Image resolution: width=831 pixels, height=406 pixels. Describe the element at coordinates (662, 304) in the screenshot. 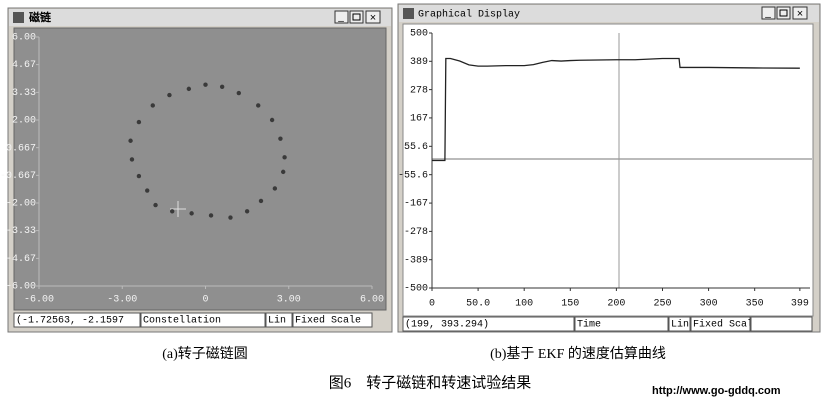

I see `x-tick-label: 250` at that location.